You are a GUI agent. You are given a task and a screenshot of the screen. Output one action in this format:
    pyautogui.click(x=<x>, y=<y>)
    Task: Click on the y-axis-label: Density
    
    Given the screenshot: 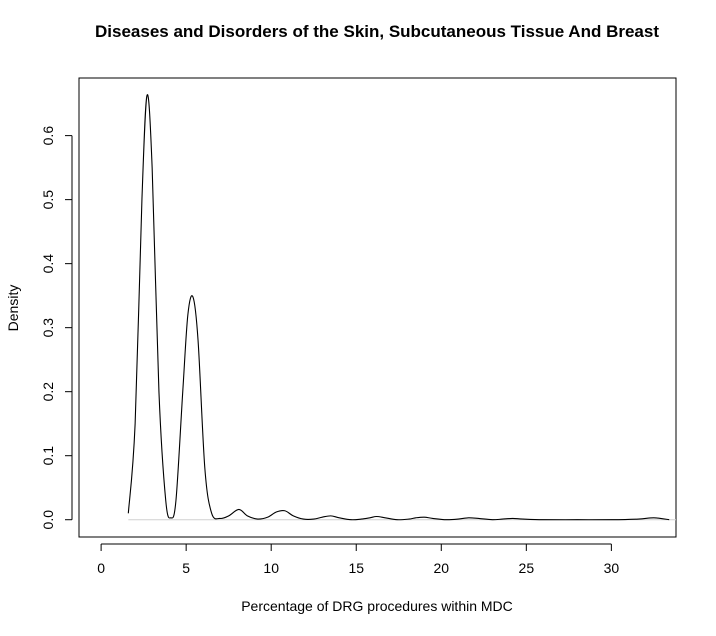 What is the action you would take?
    pyautogui.click(x=13, y=308)
    